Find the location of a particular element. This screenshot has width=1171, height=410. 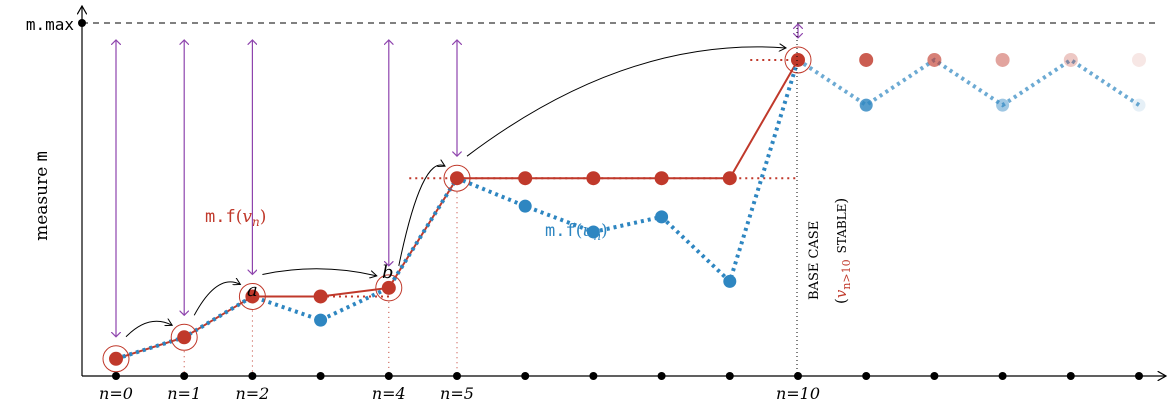

point-label-b: b is located at coordinates (388, 272).